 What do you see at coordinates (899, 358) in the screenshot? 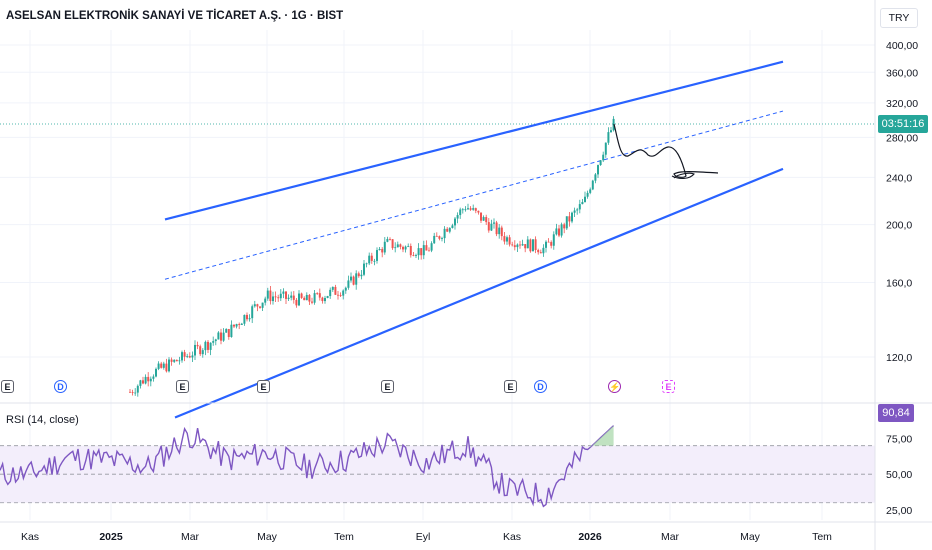
I see `price-tick-label: 120,0` at bounding box center [899, 358].